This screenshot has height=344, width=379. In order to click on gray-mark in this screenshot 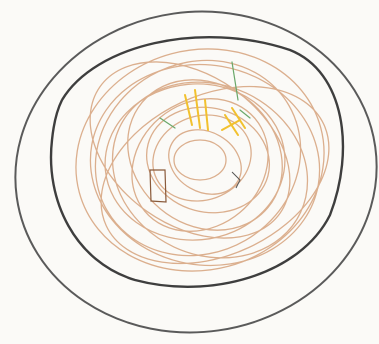, I will do `click(236, 180)`.